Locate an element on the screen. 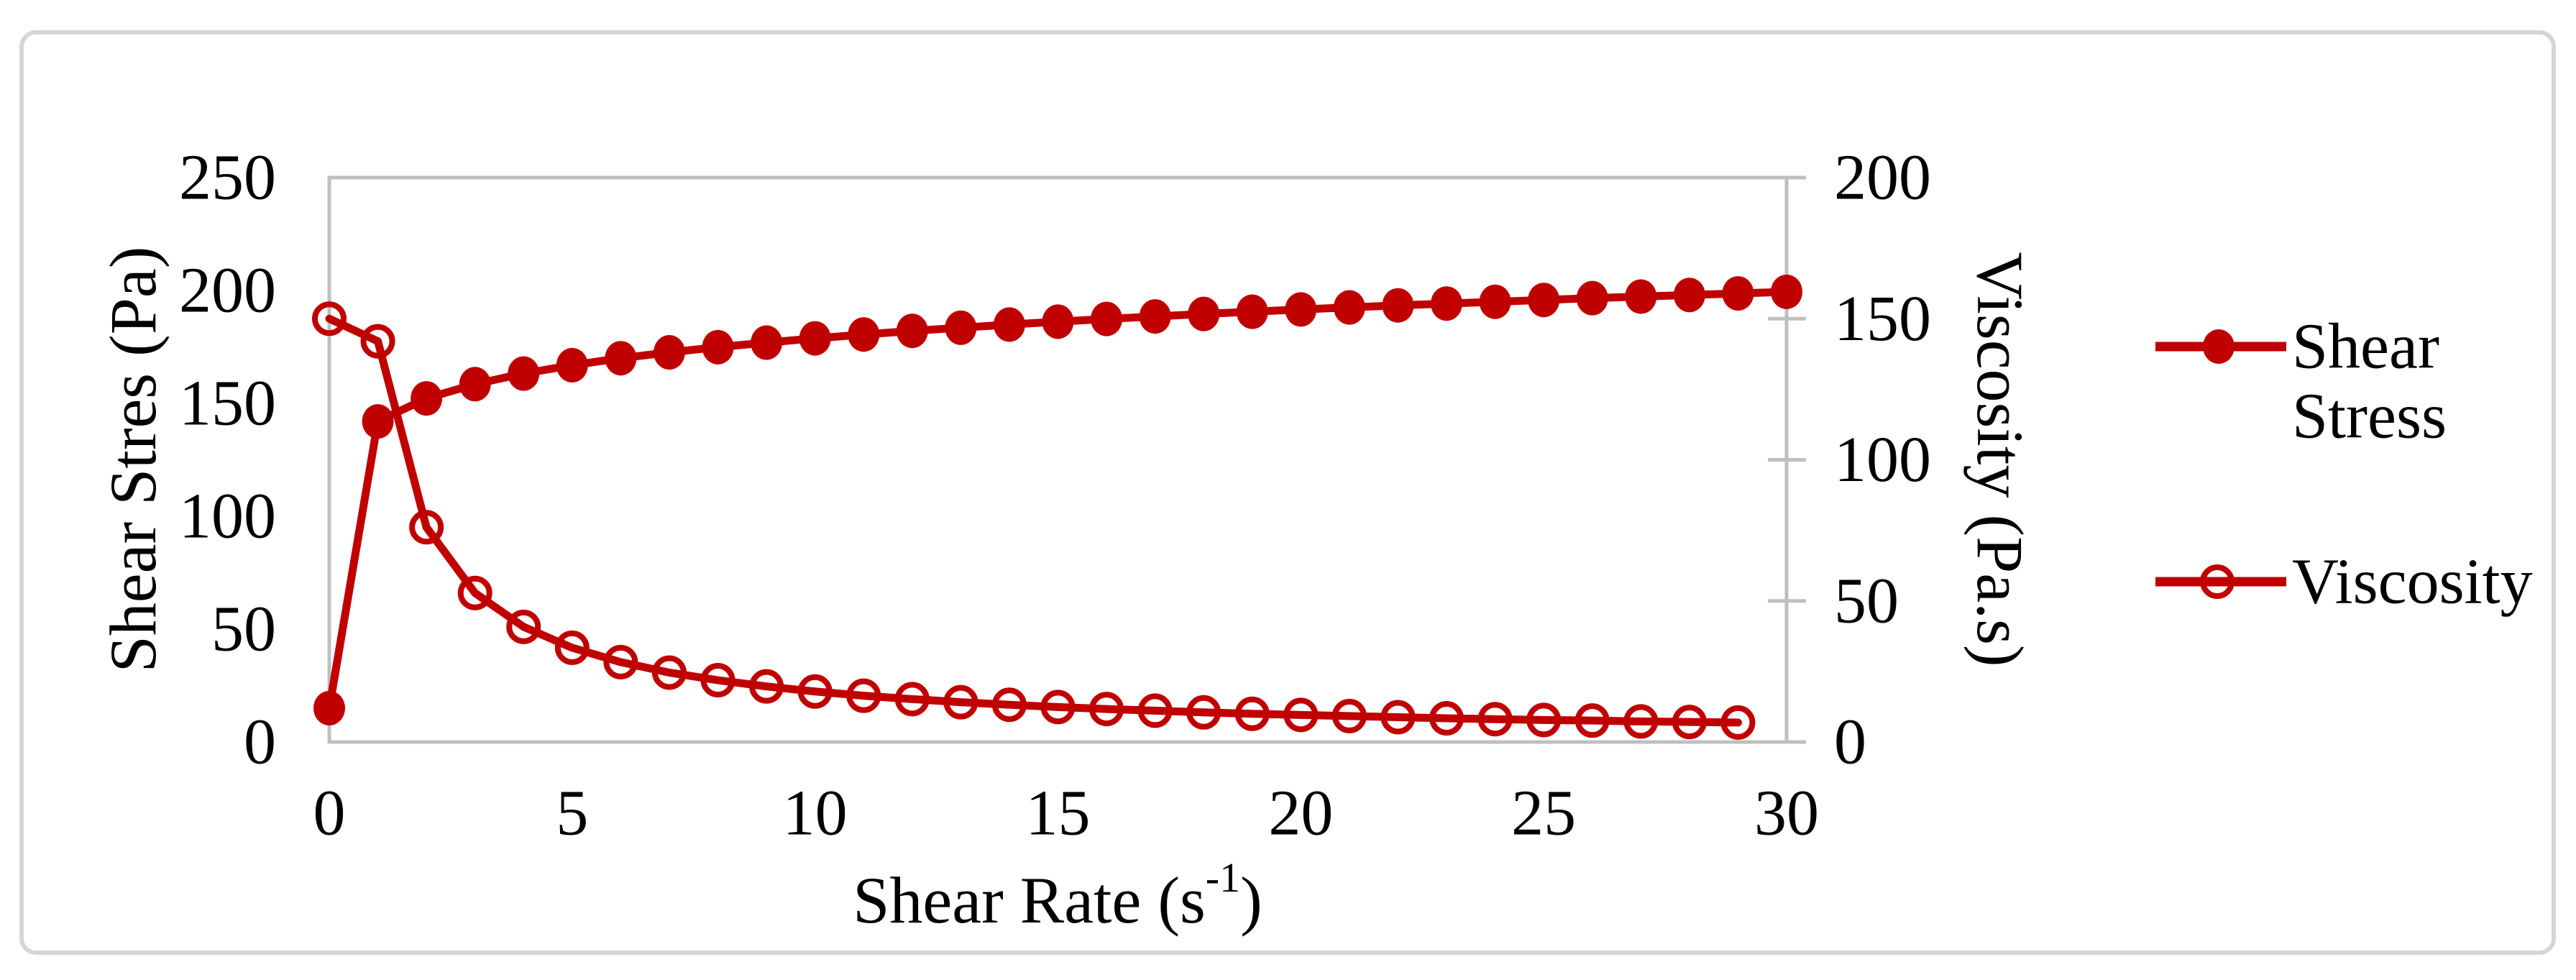 The height and width of the screenshot is (980, 2576). right-axis-tick-label: 200 is located at coordinates (1883, 178).